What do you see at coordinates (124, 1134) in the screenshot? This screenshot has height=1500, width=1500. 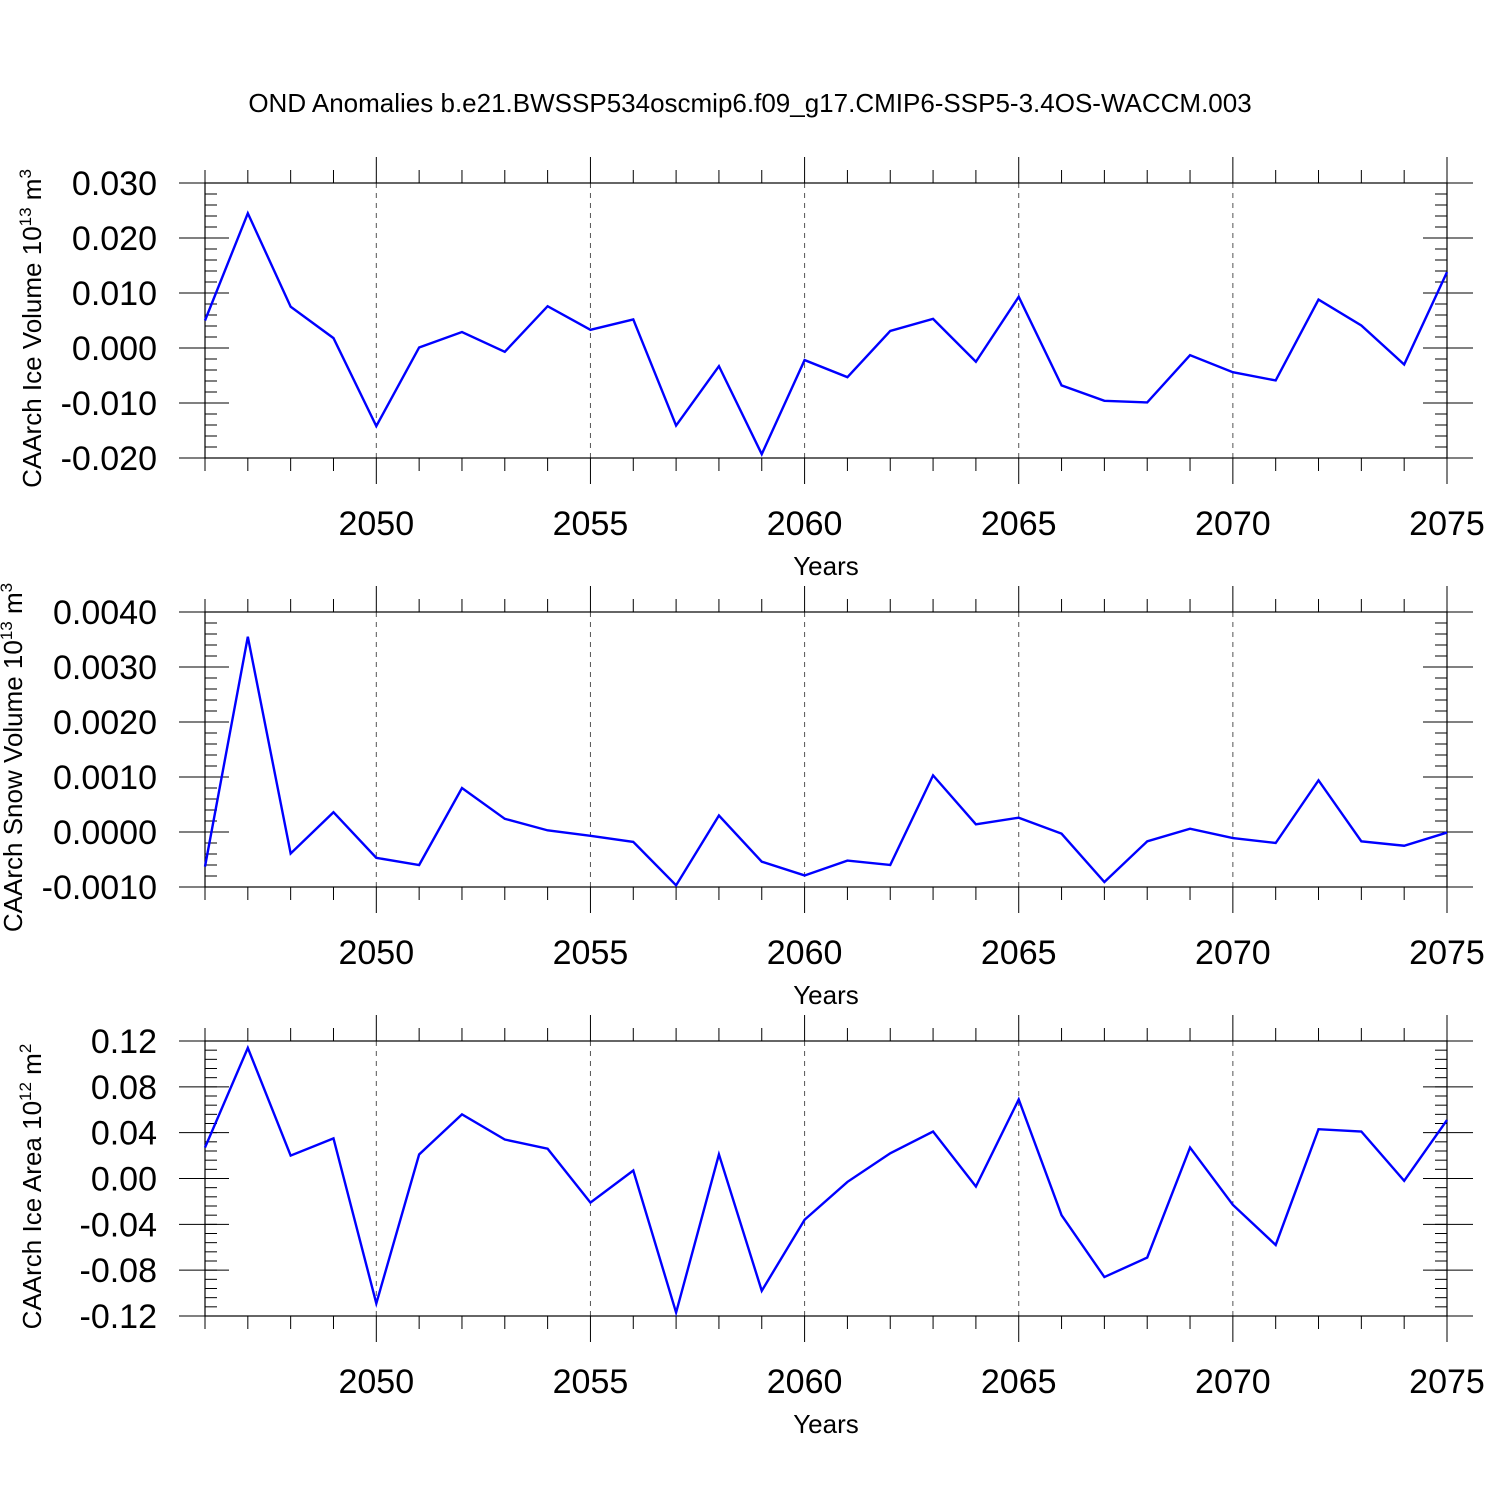 I see `y-tick-label: 0.04` at bounding box center [124, 1134].